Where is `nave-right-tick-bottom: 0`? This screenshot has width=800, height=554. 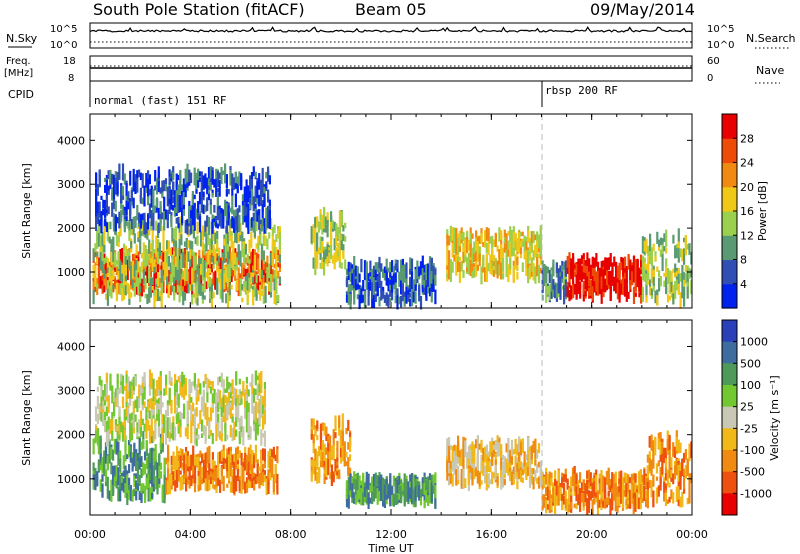 nave-right-tick-bottom: 0 is located at coordinates (710, 78).